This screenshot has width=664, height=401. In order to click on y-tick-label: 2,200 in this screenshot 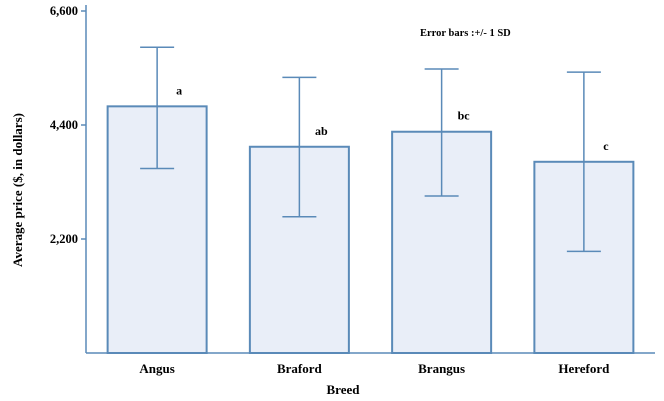, I will do `click(64, 239)`.